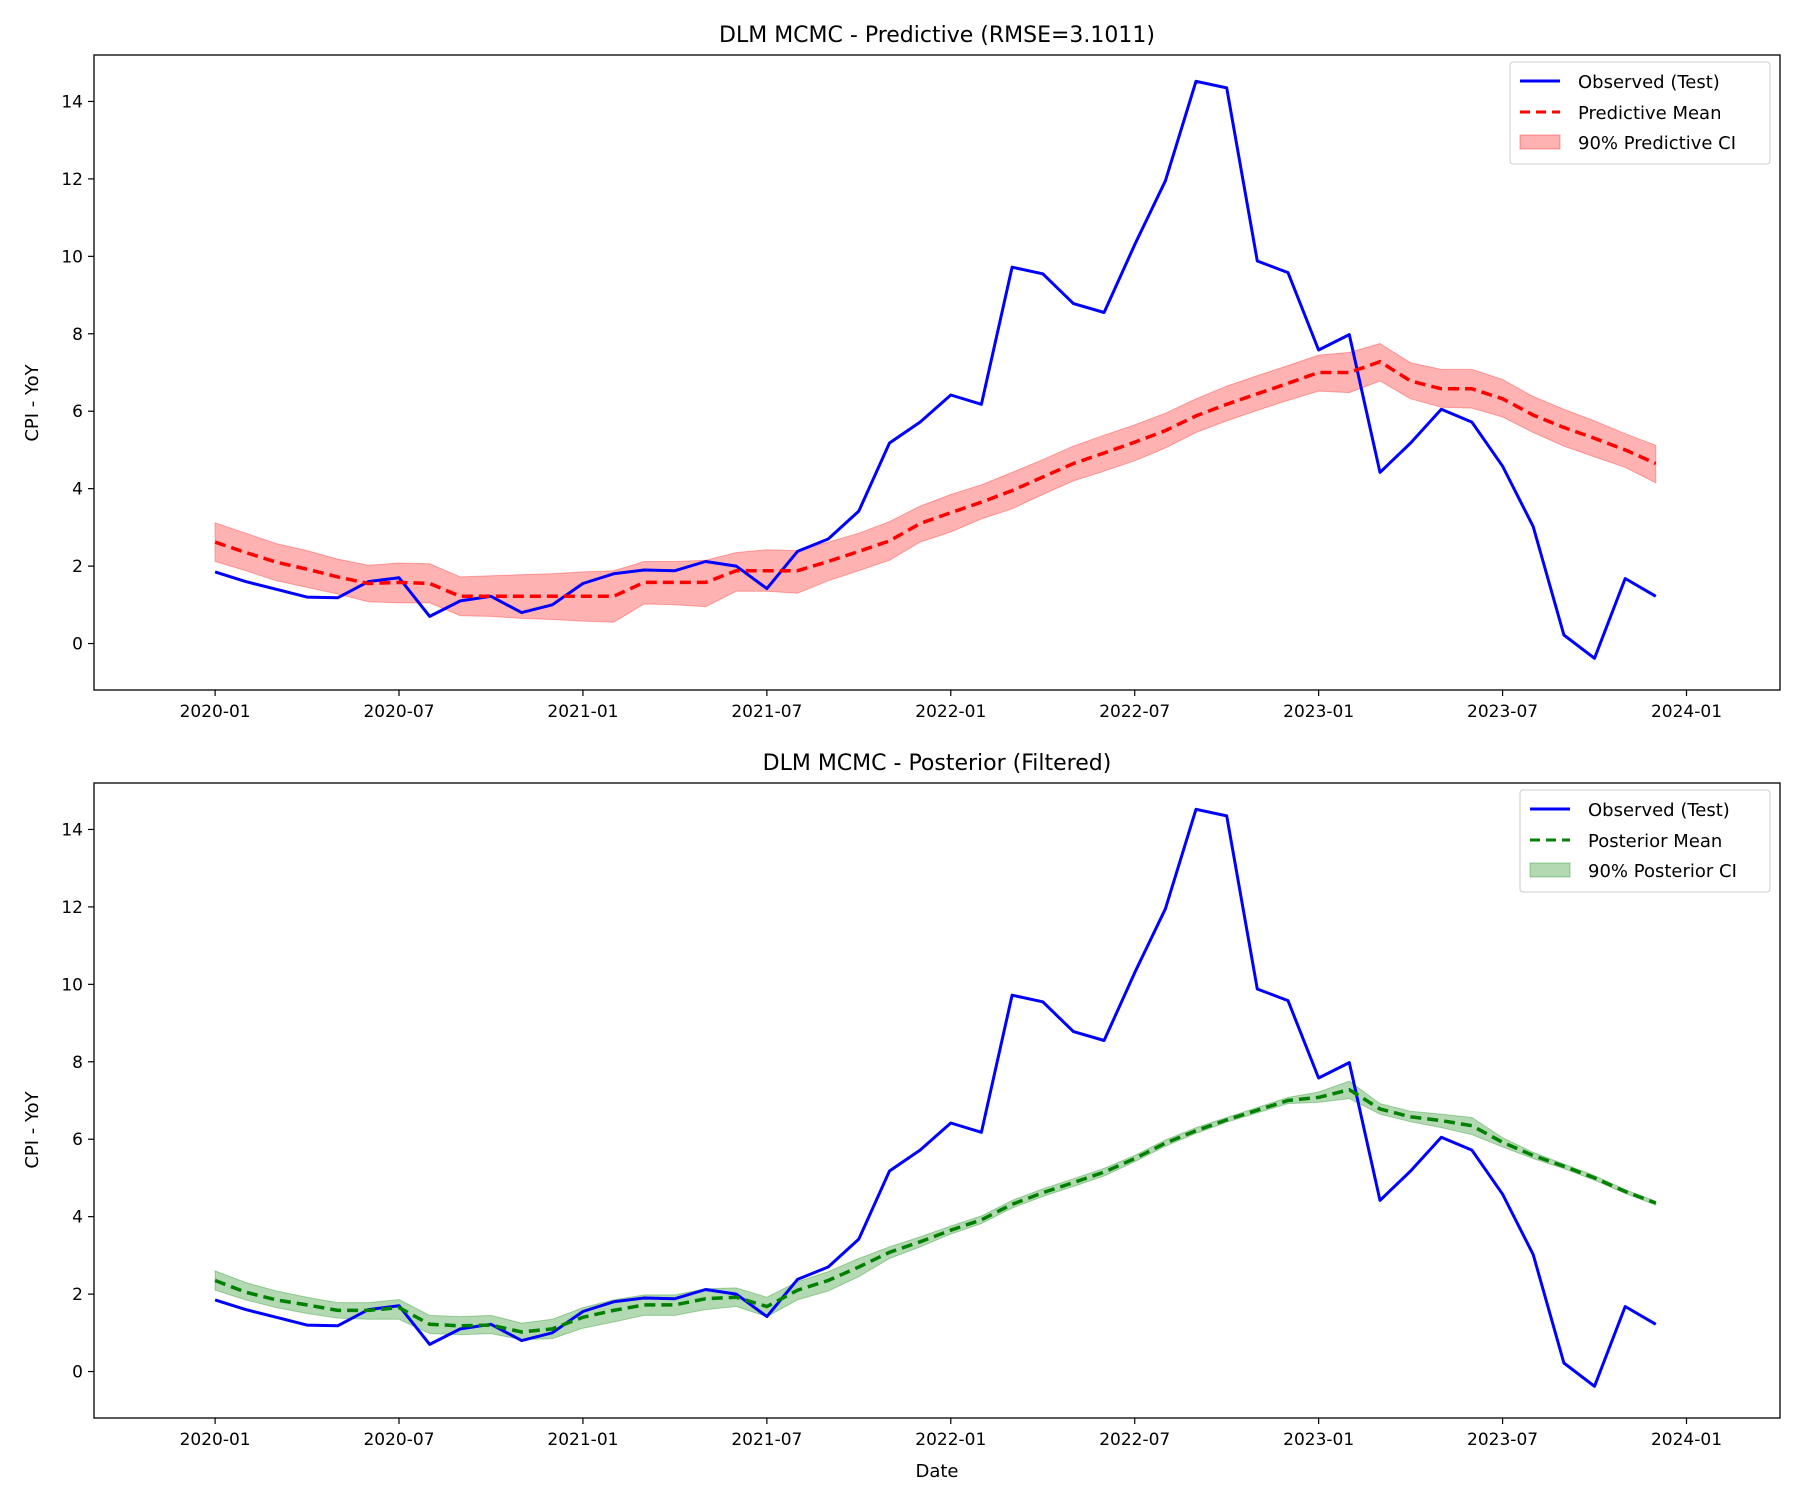 This screenshot has height=1500, width=1800. I want to click on legend-band-label: 90% Posterior CI, so click(1662, 871).